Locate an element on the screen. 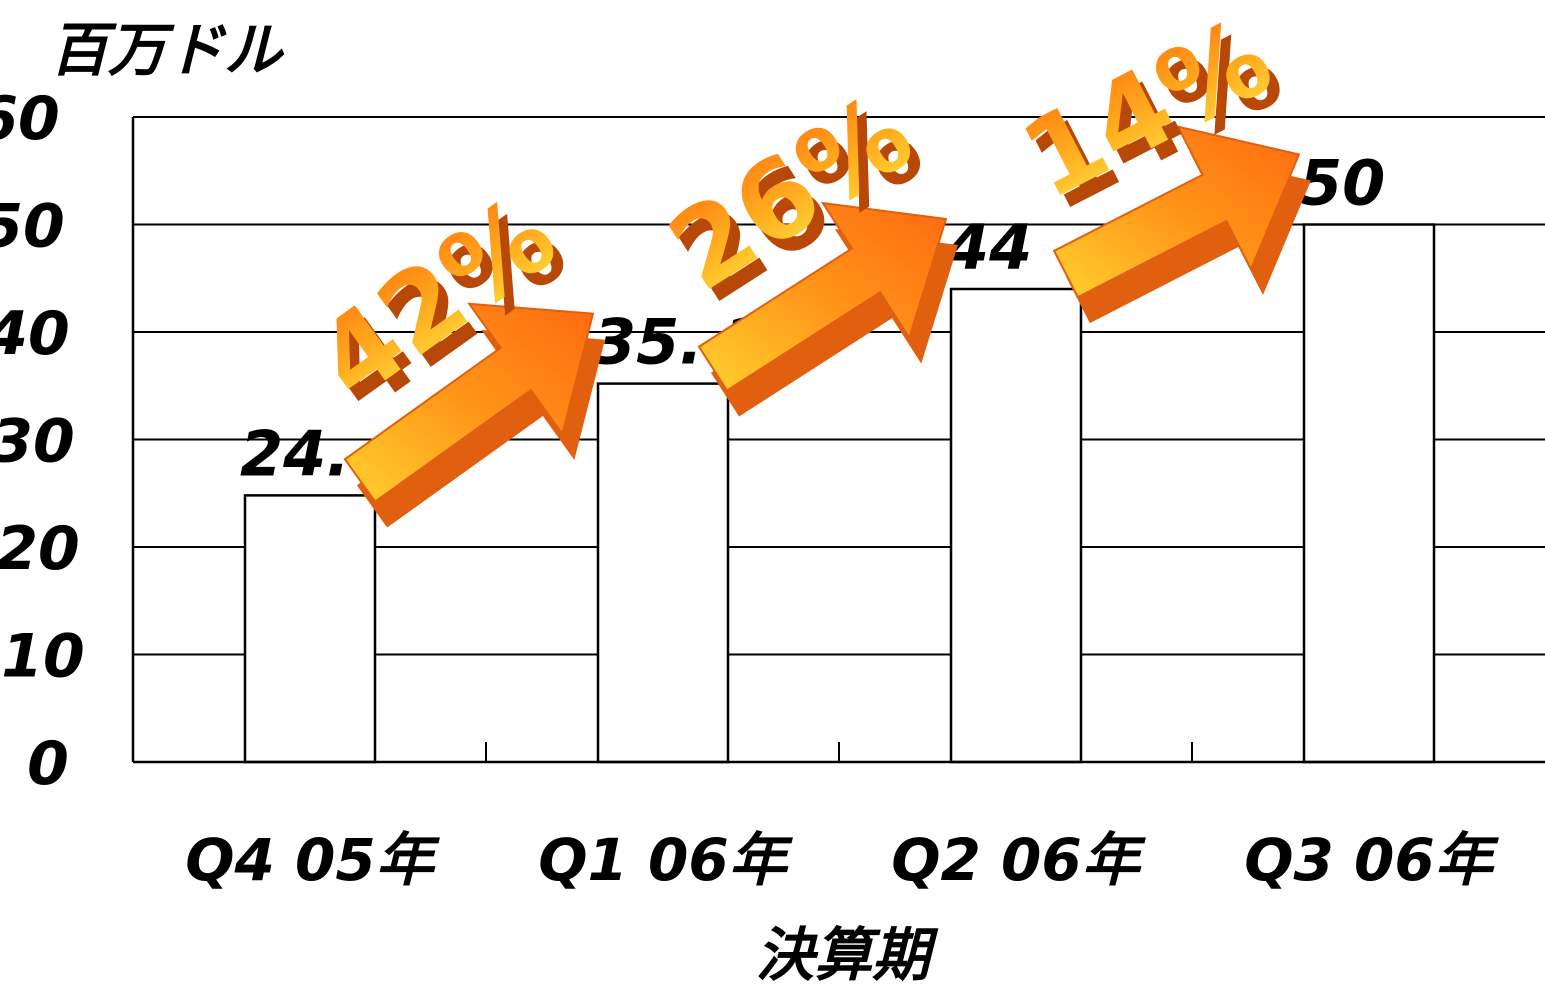 Image resolution: width=1545 pixels, height=984 pixels. y-tick-label: 30 is located at coordinates (37, 442).